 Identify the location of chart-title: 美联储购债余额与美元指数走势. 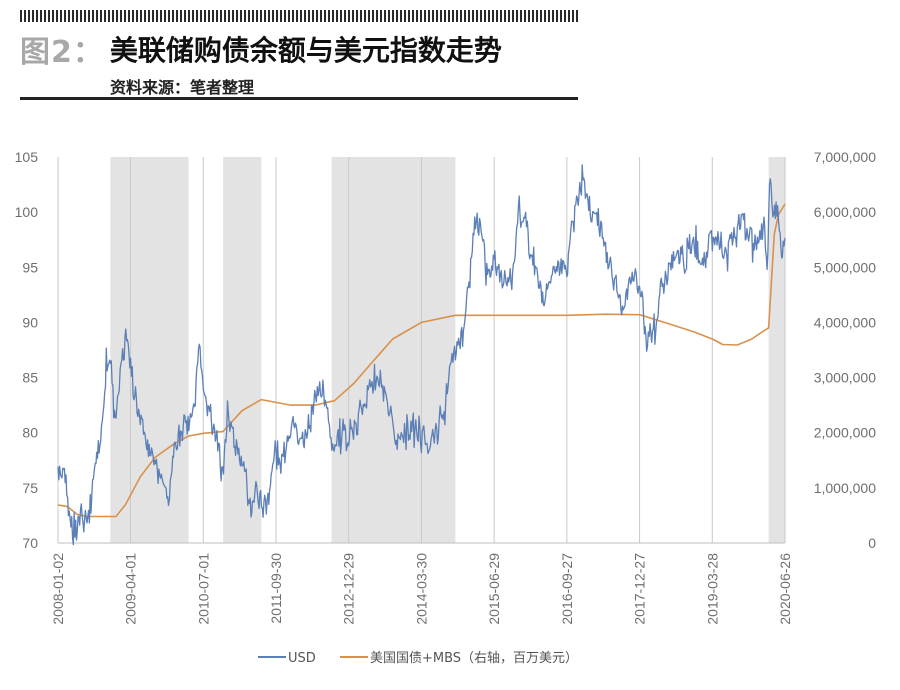
(305, 50).